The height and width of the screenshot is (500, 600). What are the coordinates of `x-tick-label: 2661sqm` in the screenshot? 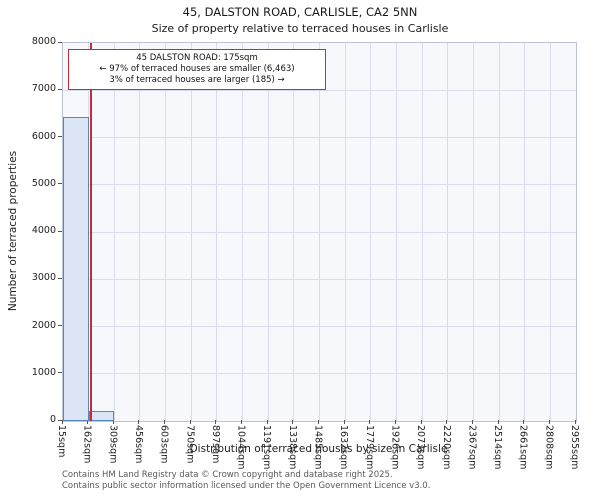 It's located at (523, 447).